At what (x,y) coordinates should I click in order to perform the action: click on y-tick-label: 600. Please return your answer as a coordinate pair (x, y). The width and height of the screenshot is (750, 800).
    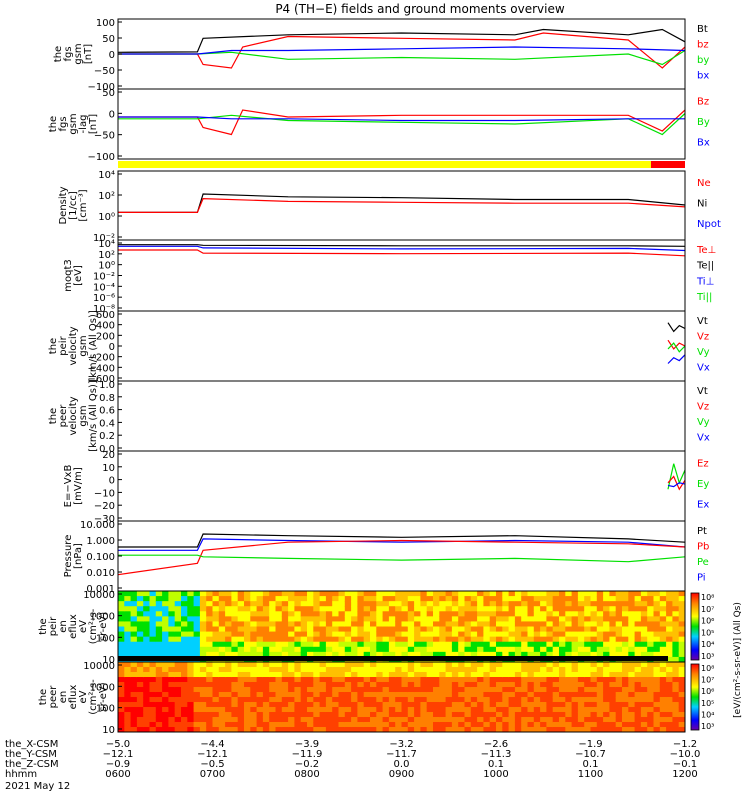
    Looking at the image, I should click on (105, 315).